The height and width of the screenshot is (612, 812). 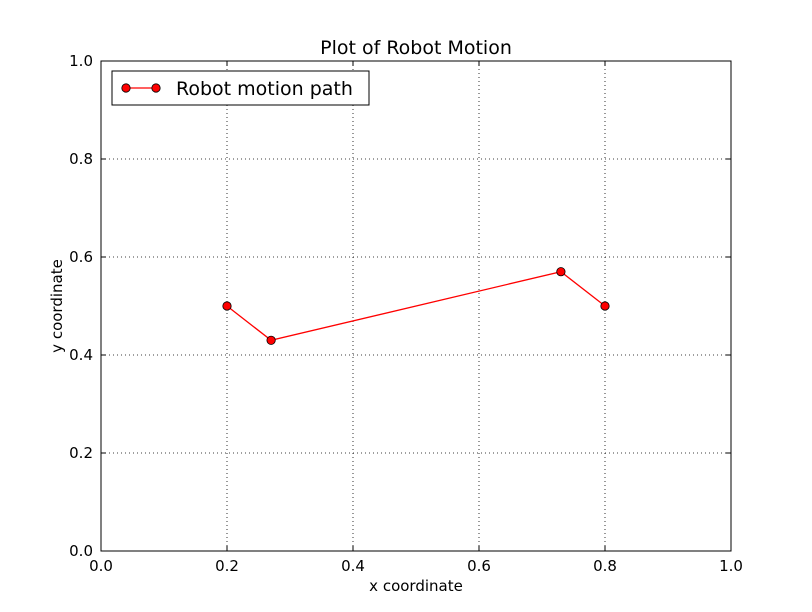 I want to click on x-tick-label: 0.4, so click(x=353, y=566).